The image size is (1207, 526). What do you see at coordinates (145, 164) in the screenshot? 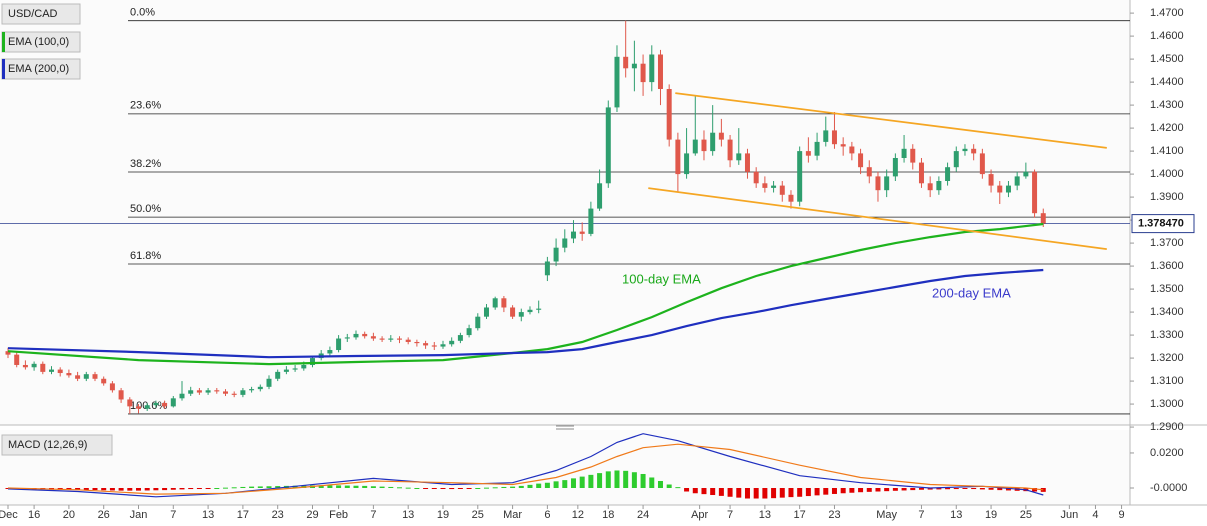
I see `fib-label: 38.2%` at bounding box center [145, 164].